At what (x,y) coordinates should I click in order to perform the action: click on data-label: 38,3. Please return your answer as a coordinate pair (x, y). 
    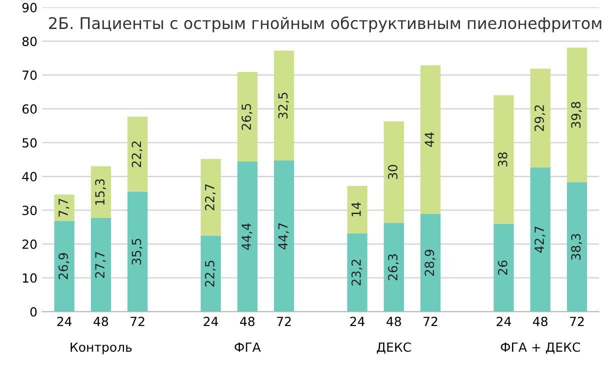
    Looking at the image, I should click on (576, 247).